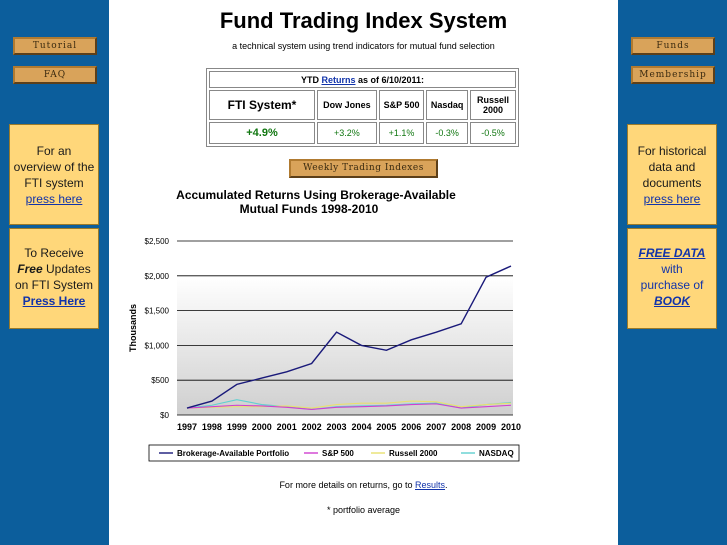  What do you see at coordinates (493, 105) in the screenshot?
I see `column-header-russell: Russell 2000` at bounding box center [493, 105].